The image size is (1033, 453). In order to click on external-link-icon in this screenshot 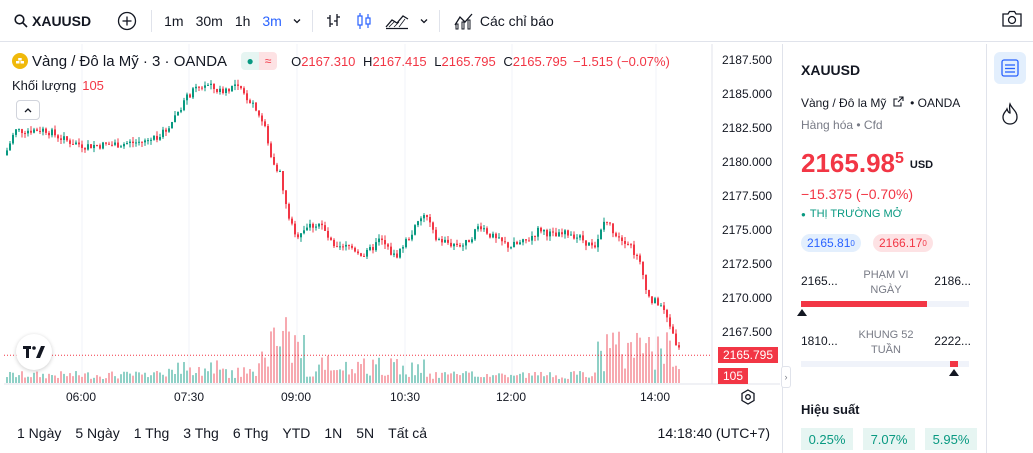, I will do `click(898, 101)`.